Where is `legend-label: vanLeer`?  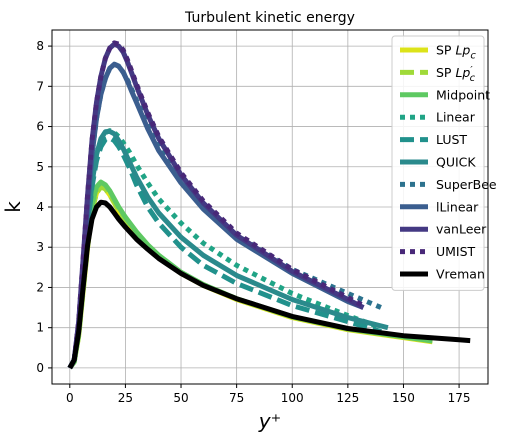
legend-label: vanLeer is located at coordinates (461, 229).